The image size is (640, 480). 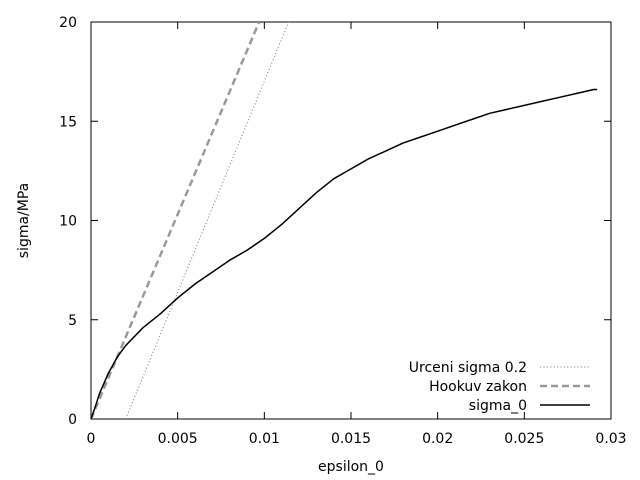 I want to click on legend-label: sigma_0, so click(x=498, y=406).